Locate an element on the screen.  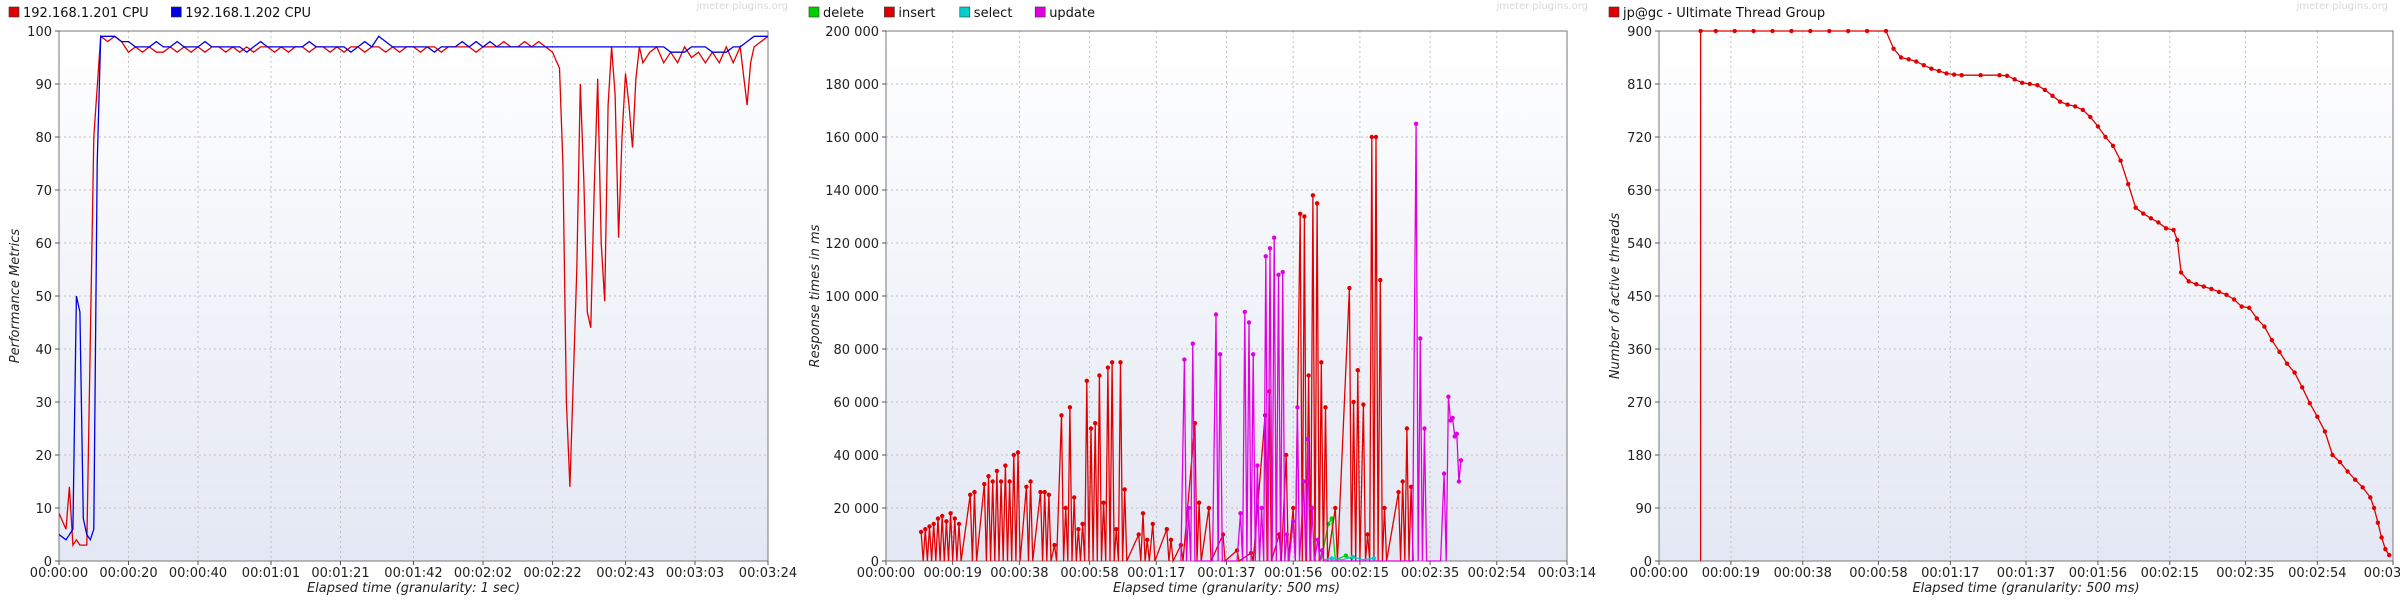
x-axis-label: Elapsed time (granularity: 500 ms) is located at coordinates (1226, 588).